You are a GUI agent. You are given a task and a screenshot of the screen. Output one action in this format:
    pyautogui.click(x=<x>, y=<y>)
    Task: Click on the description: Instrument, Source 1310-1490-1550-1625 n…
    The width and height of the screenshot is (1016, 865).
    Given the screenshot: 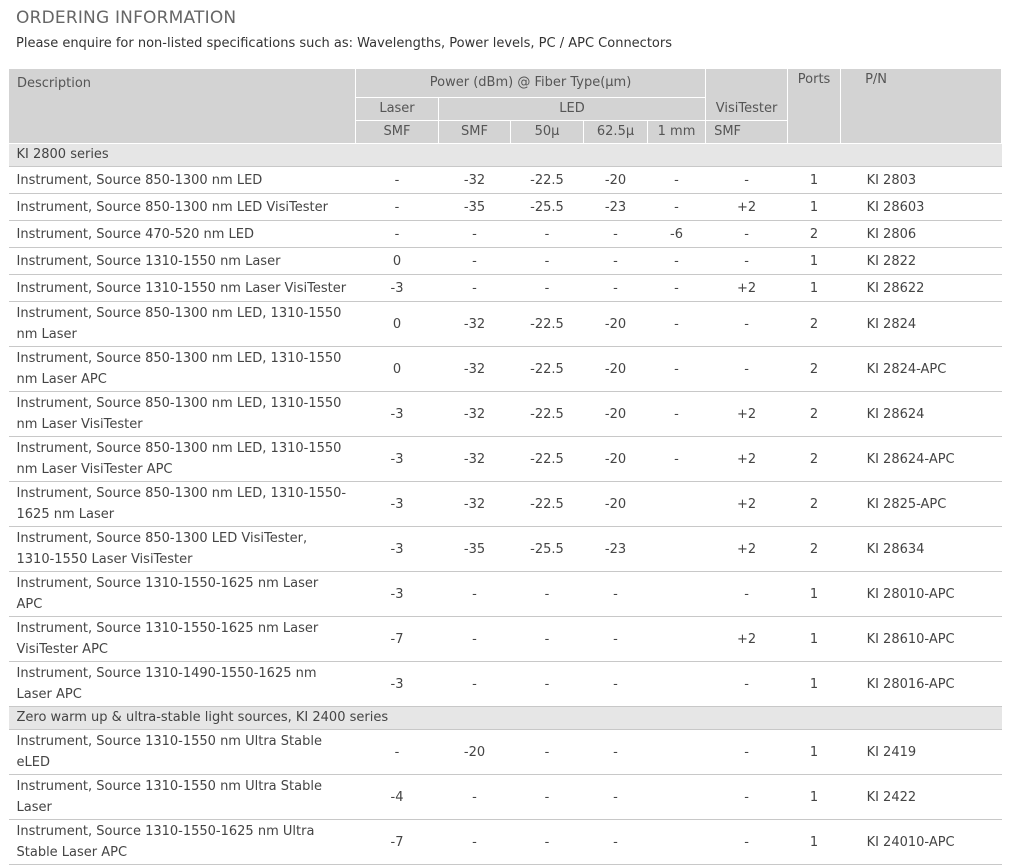 What is the action you would take?
    pyautogui.click(x=182, y=684)
    